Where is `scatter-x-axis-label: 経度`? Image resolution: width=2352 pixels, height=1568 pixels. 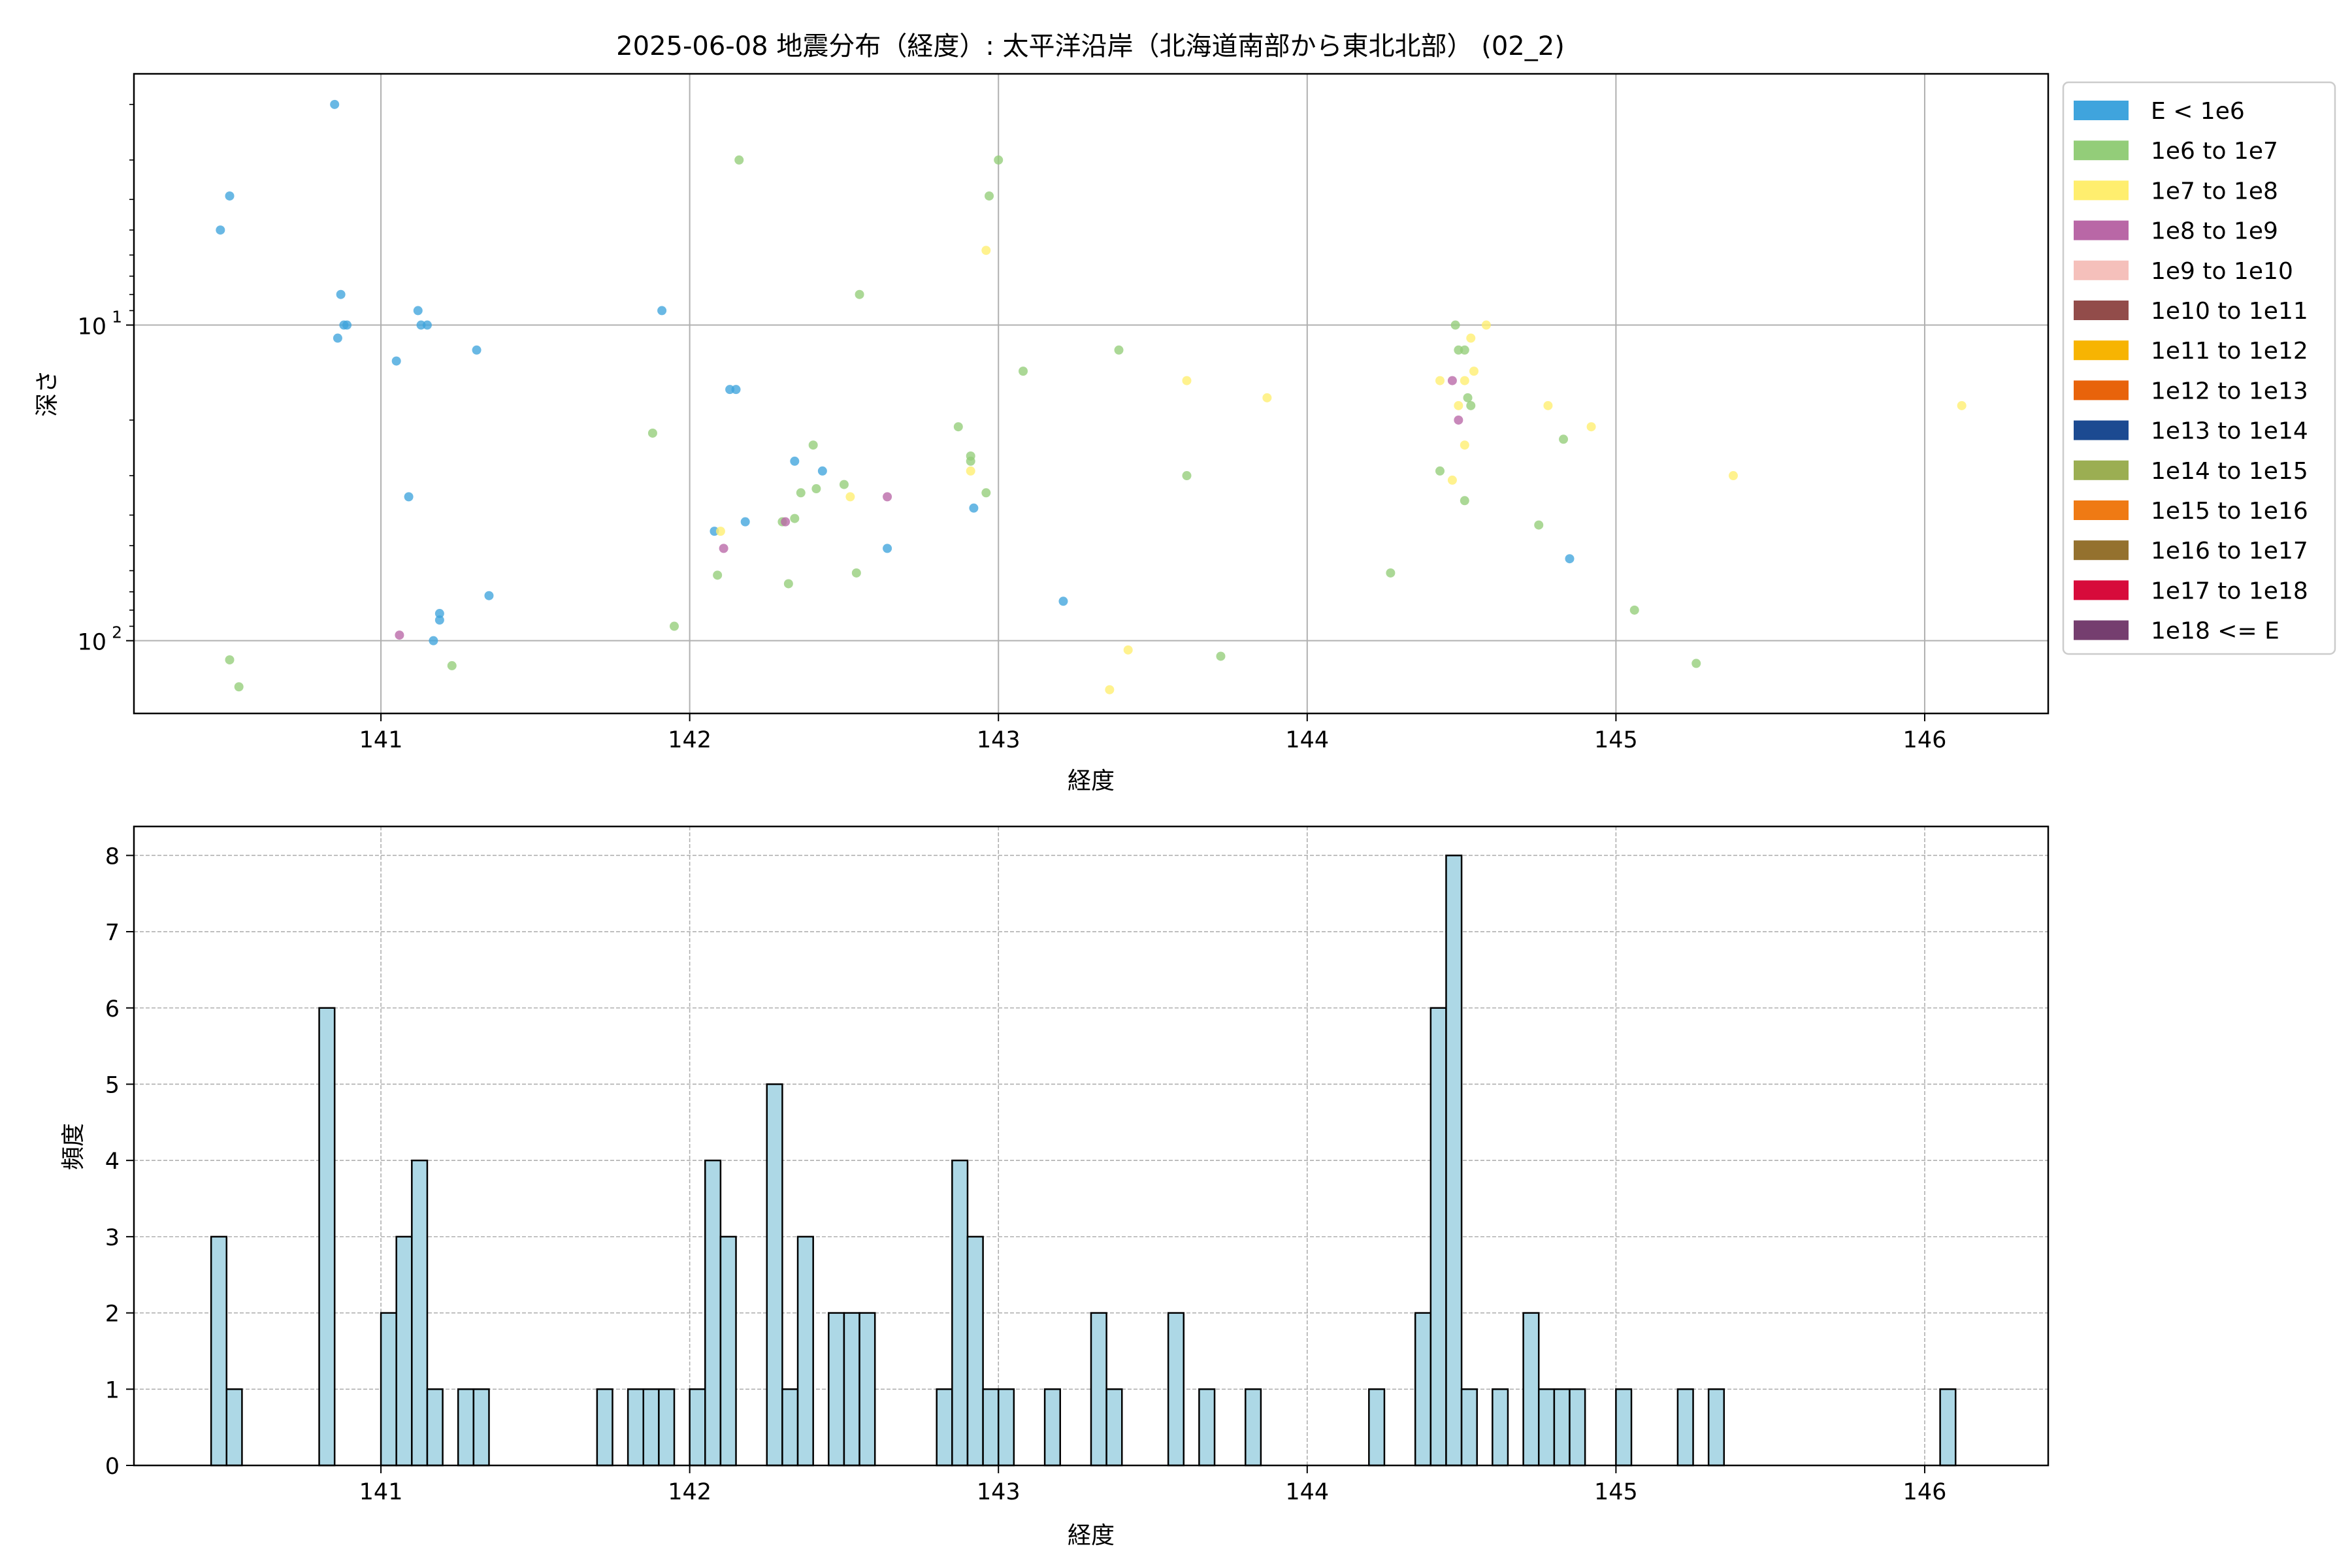
scatter-x-axis-label: 経度 is located at coordinates (1091, 781).